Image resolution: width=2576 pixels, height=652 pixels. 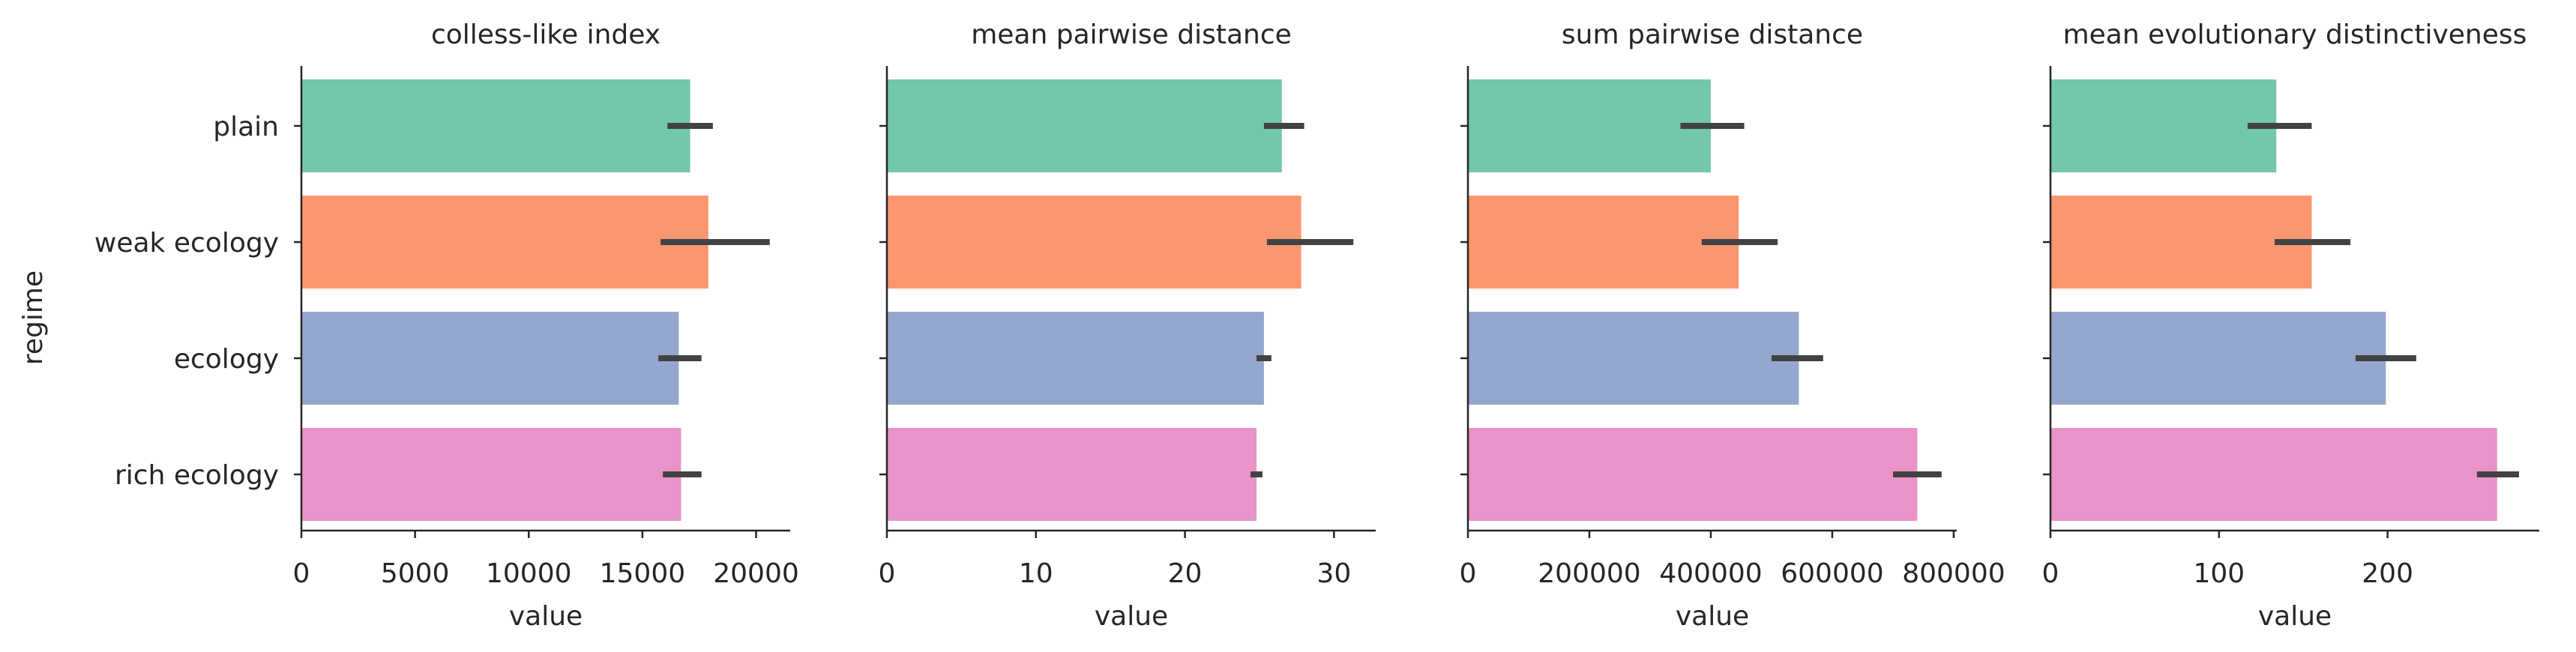 I want to click on x-tick-label: 600000, so click(x=1832, y=574).